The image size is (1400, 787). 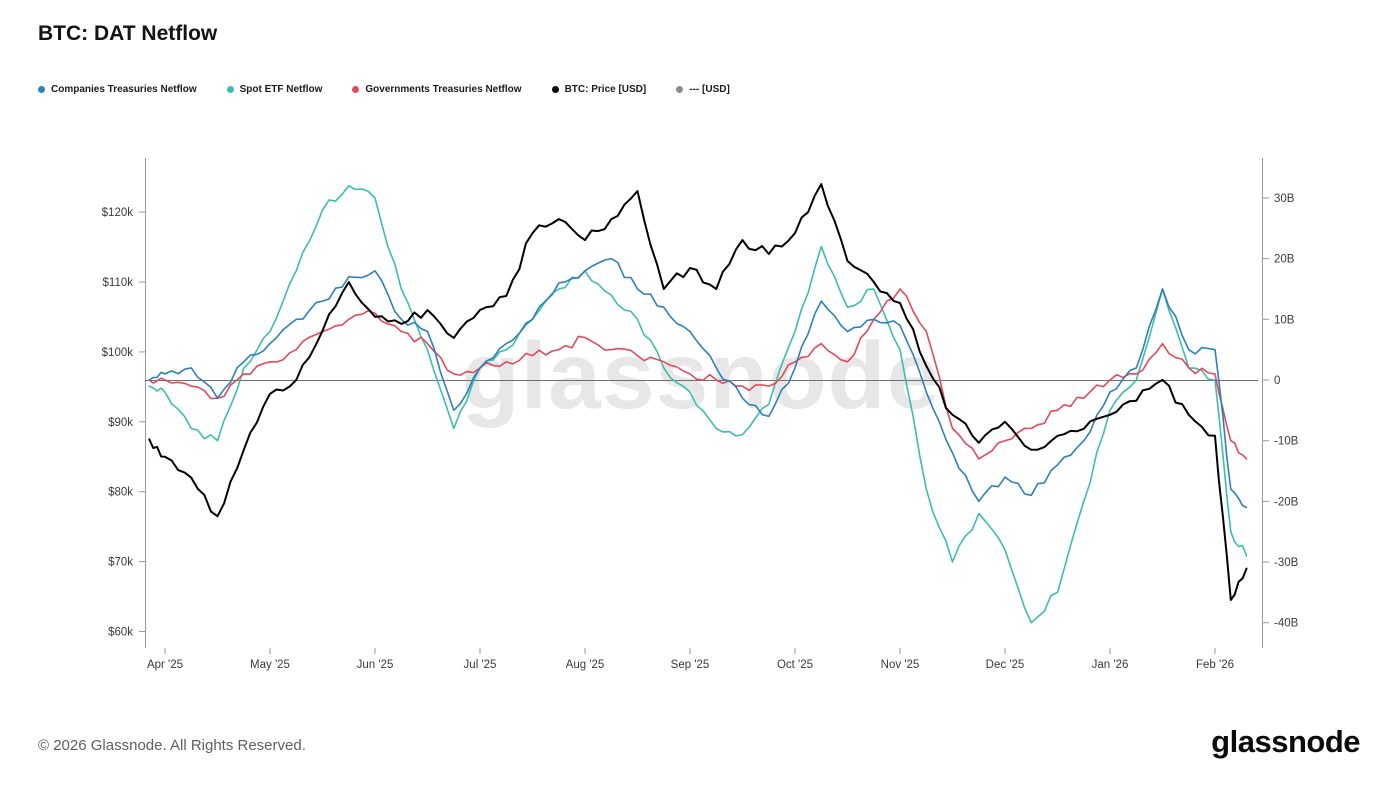 What do you see at coordinates (375, 665) in the screenshot?
I see `x-axis-tick-label: Jun '25` at bounding box center [375, 665].